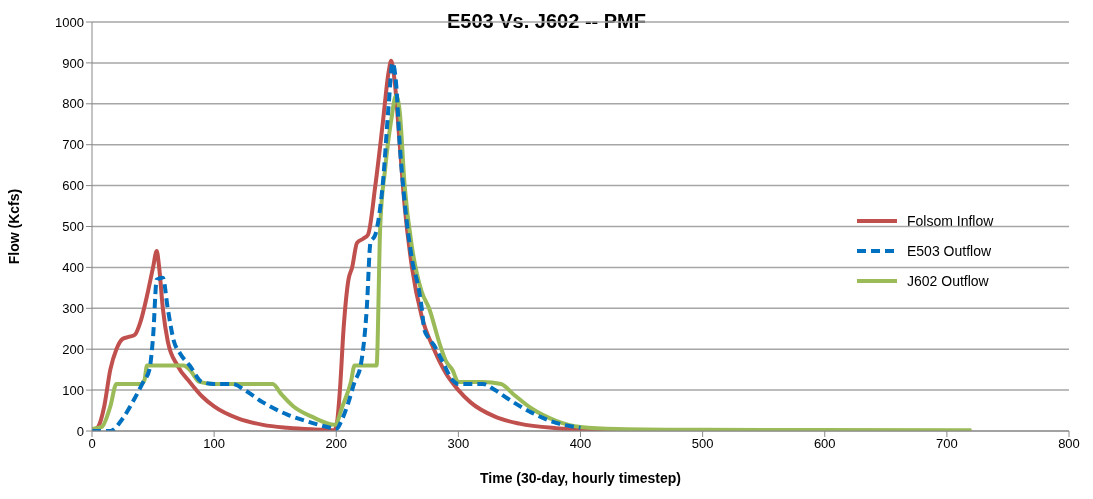  I want to click on x-tick-label: 600, so click(824, 444).